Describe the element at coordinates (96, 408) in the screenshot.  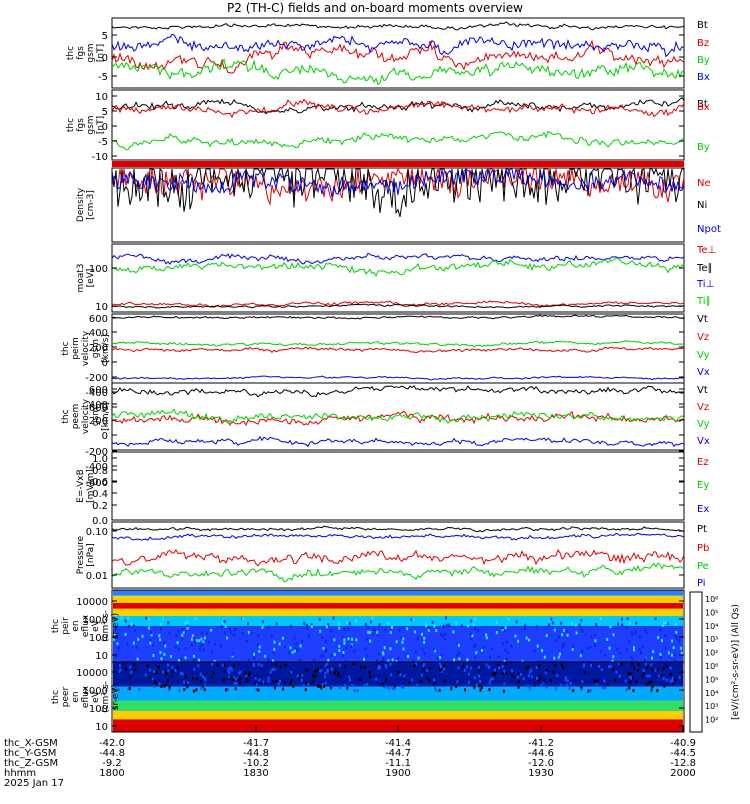
I see `p5-ytick: -600` at that location.